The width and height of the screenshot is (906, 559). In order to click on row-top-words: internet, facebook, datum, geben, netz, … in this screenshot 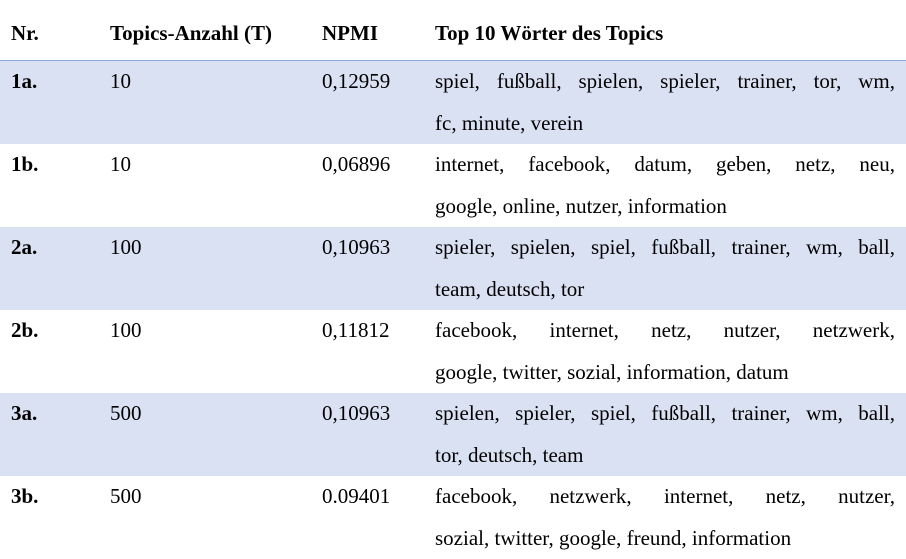, I will do `click(665, 185)`.